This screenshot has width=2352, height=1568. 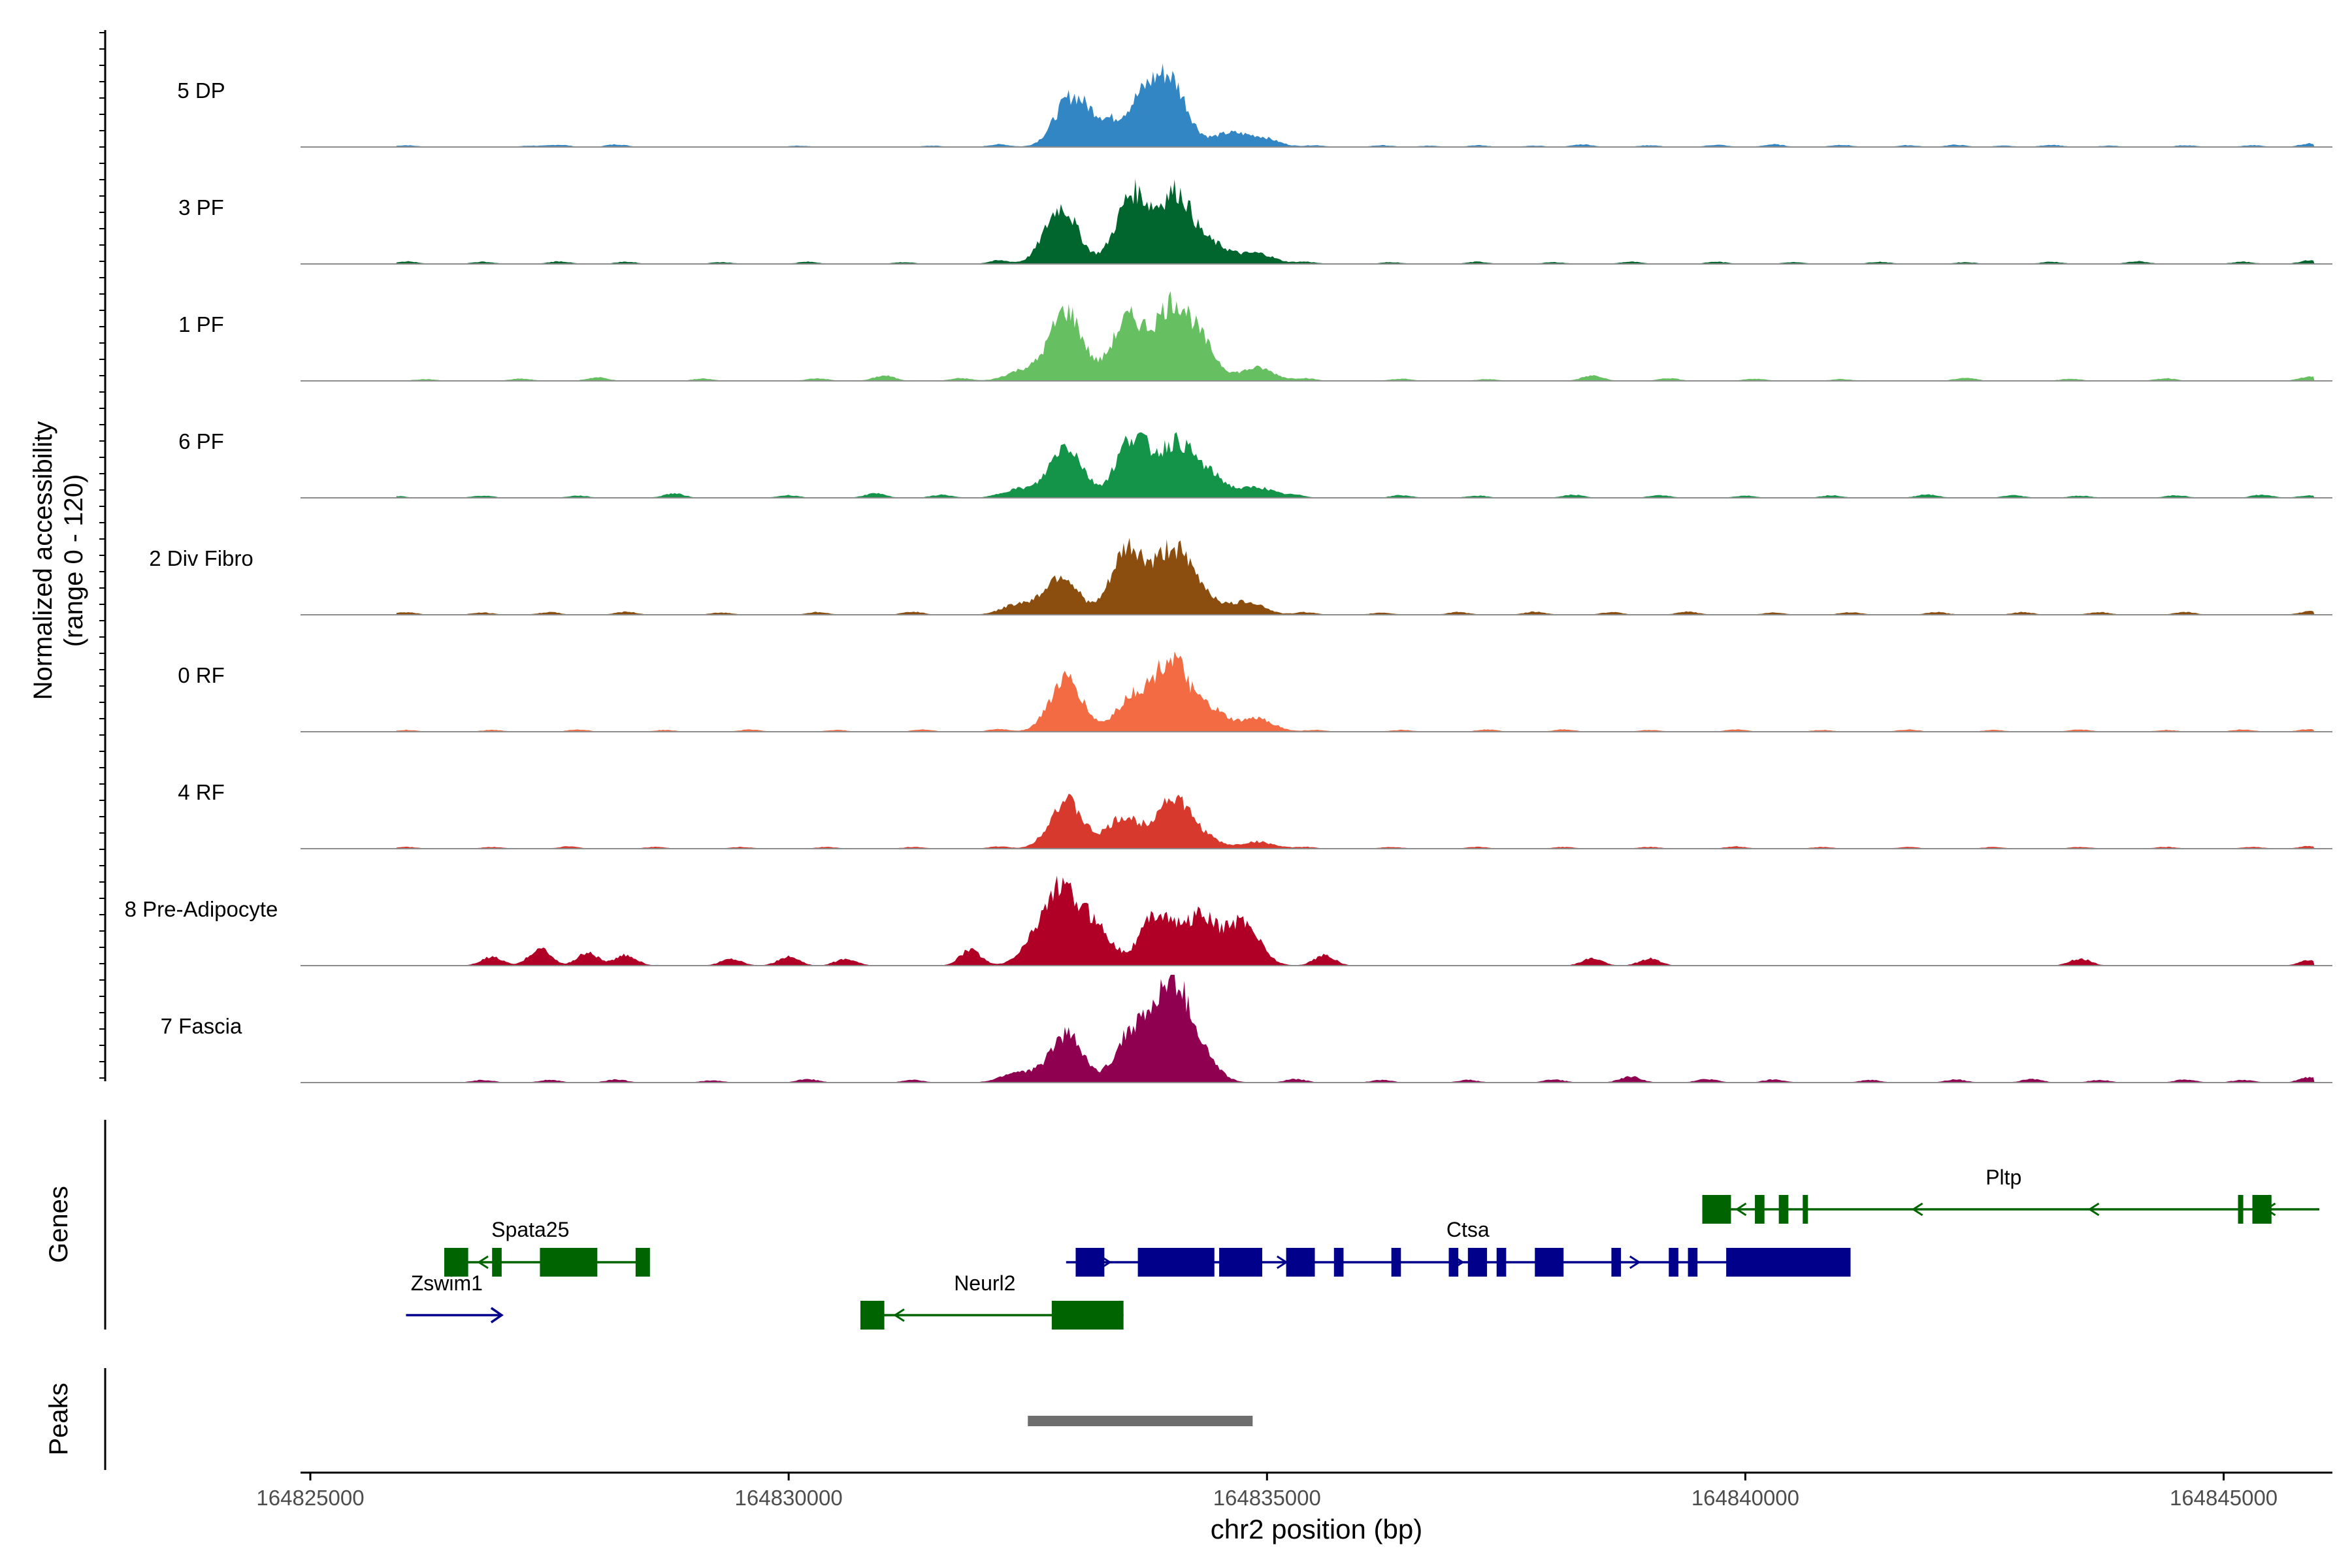 What do you see at coordinates (1355, 920) in the screenshot?
I see `coverage-area` at bounding box center [1355, 920].